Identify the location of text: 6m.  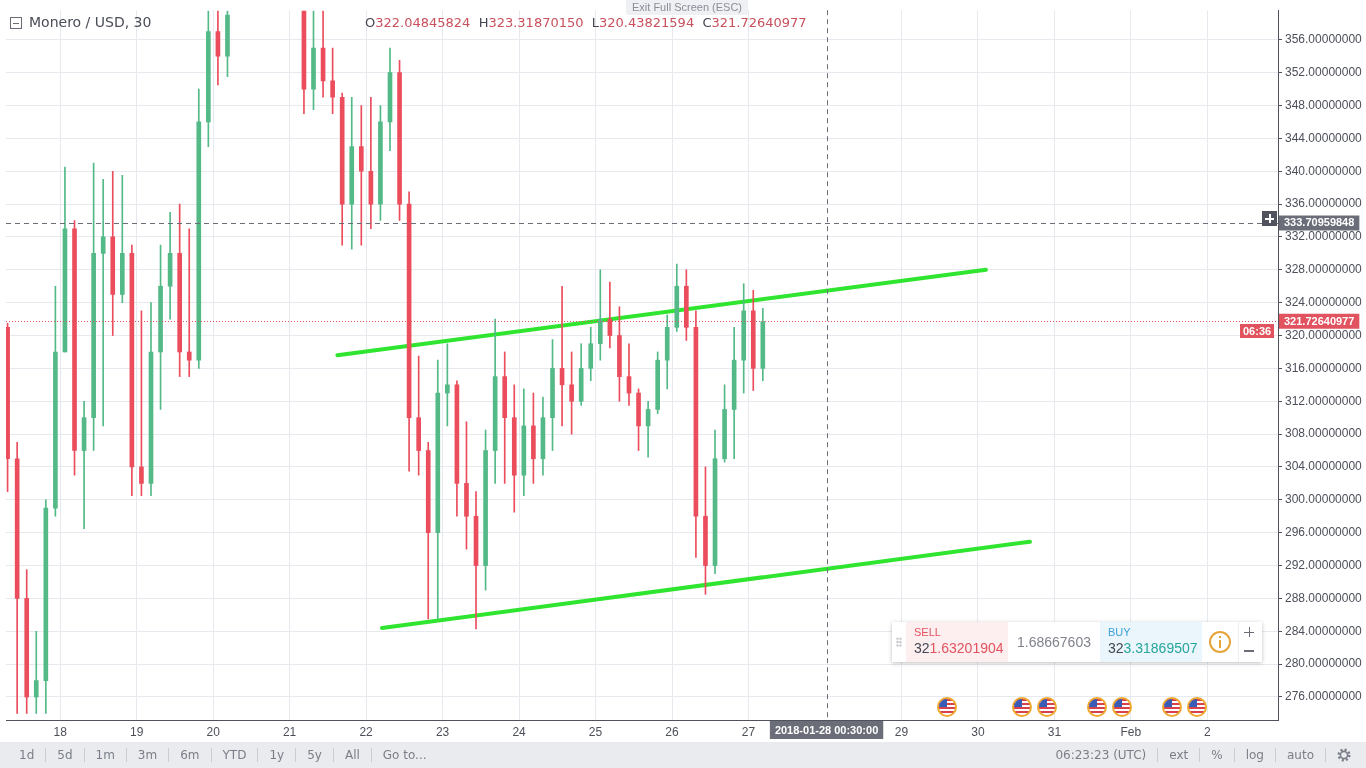
(190, 755).